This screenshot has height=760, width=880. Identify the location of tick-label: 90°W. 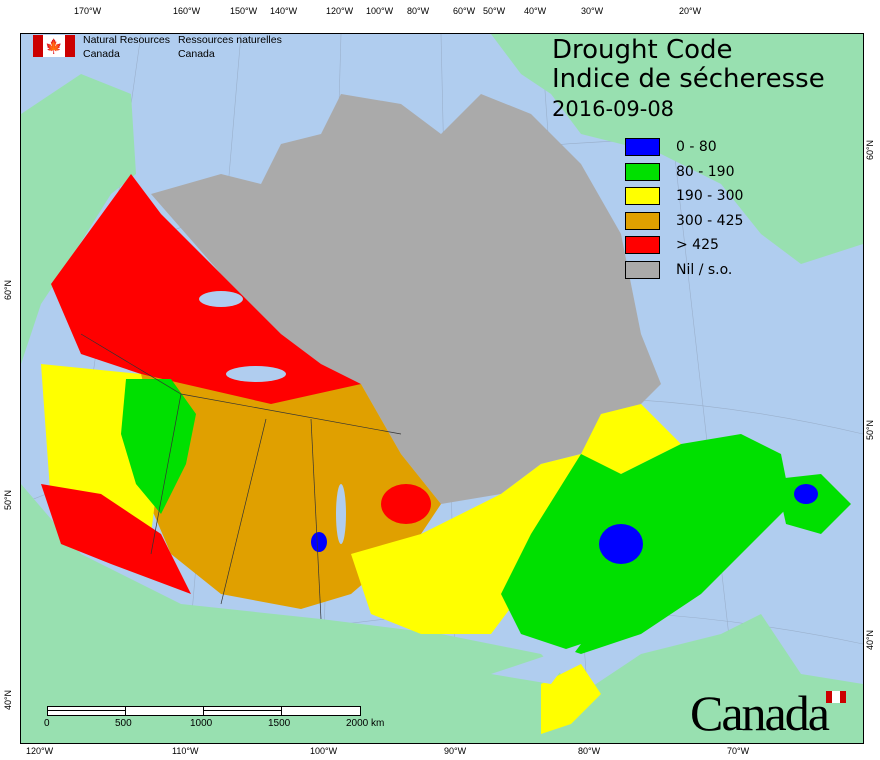
(455, 751).